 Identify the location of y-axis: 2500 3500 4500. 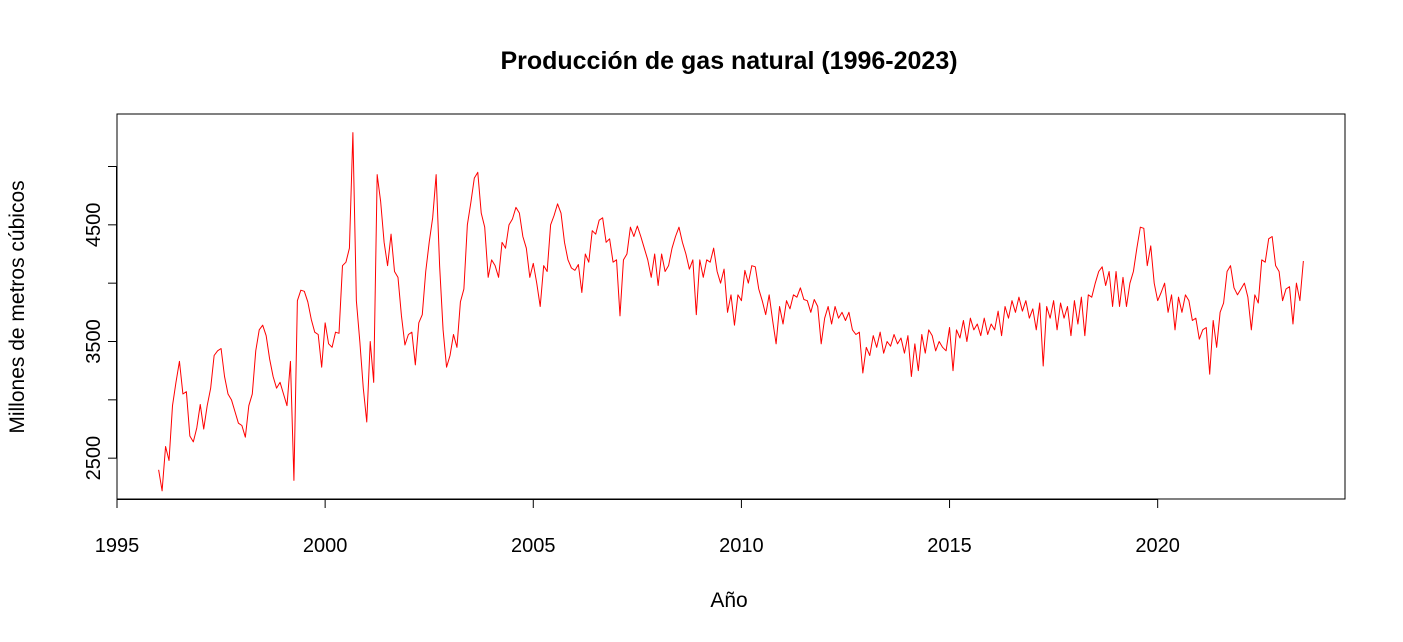
(100, 323).